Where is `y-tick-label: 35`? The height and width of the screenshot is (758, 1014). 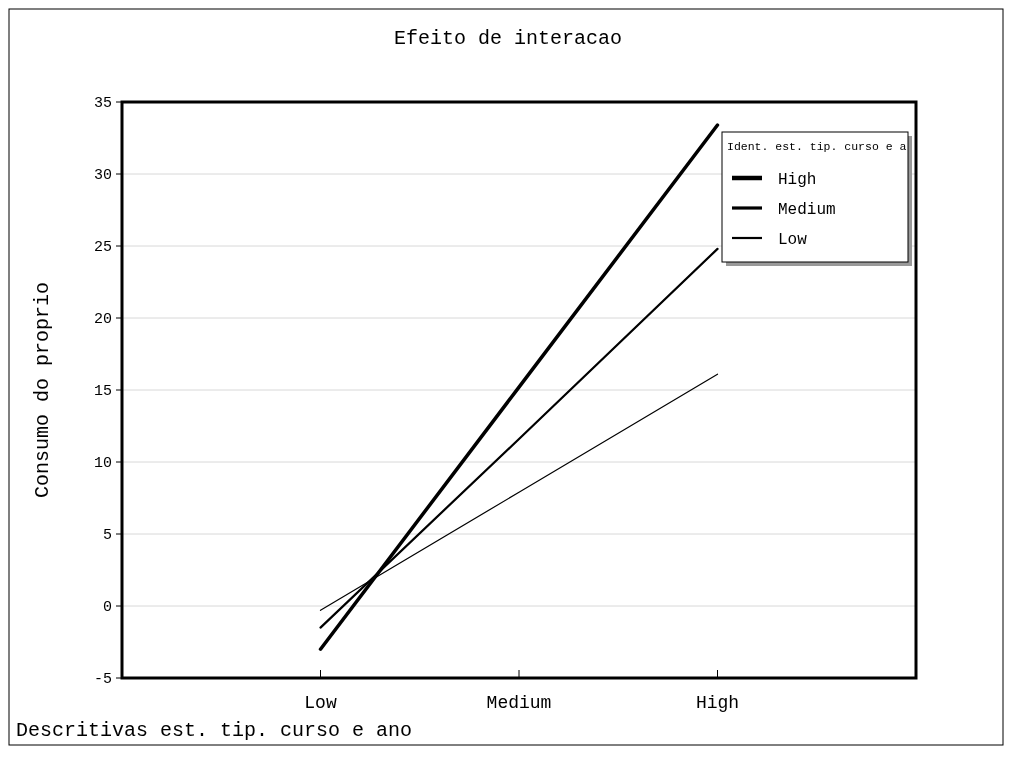 y-tick-label: 35 is located at coordinates (102, 104).